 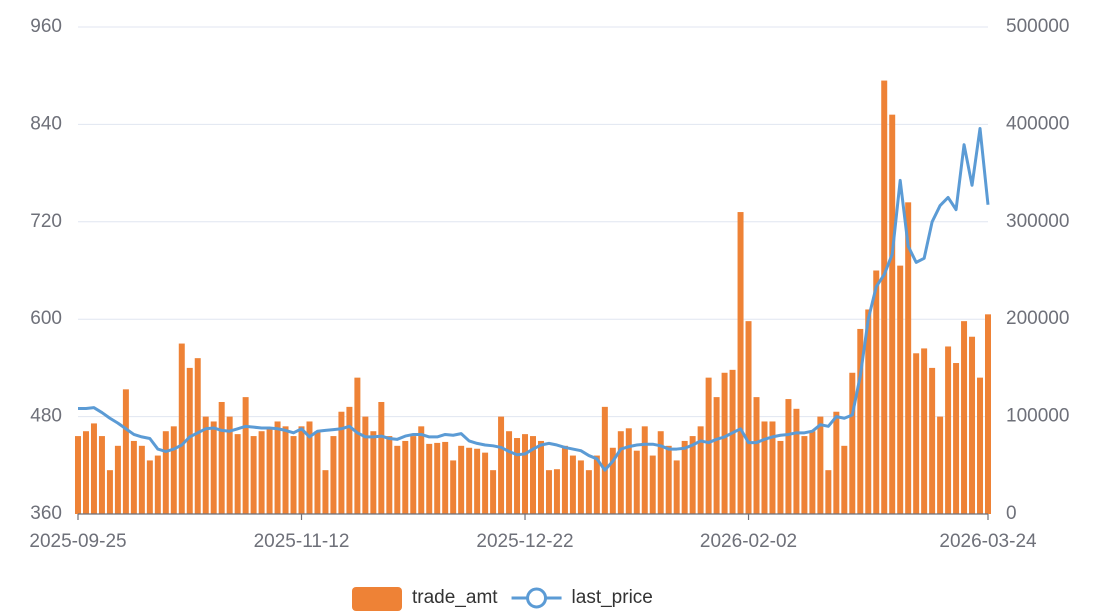 I want to click on y2-tick-label: 500000, so click(x=1037, y=26).